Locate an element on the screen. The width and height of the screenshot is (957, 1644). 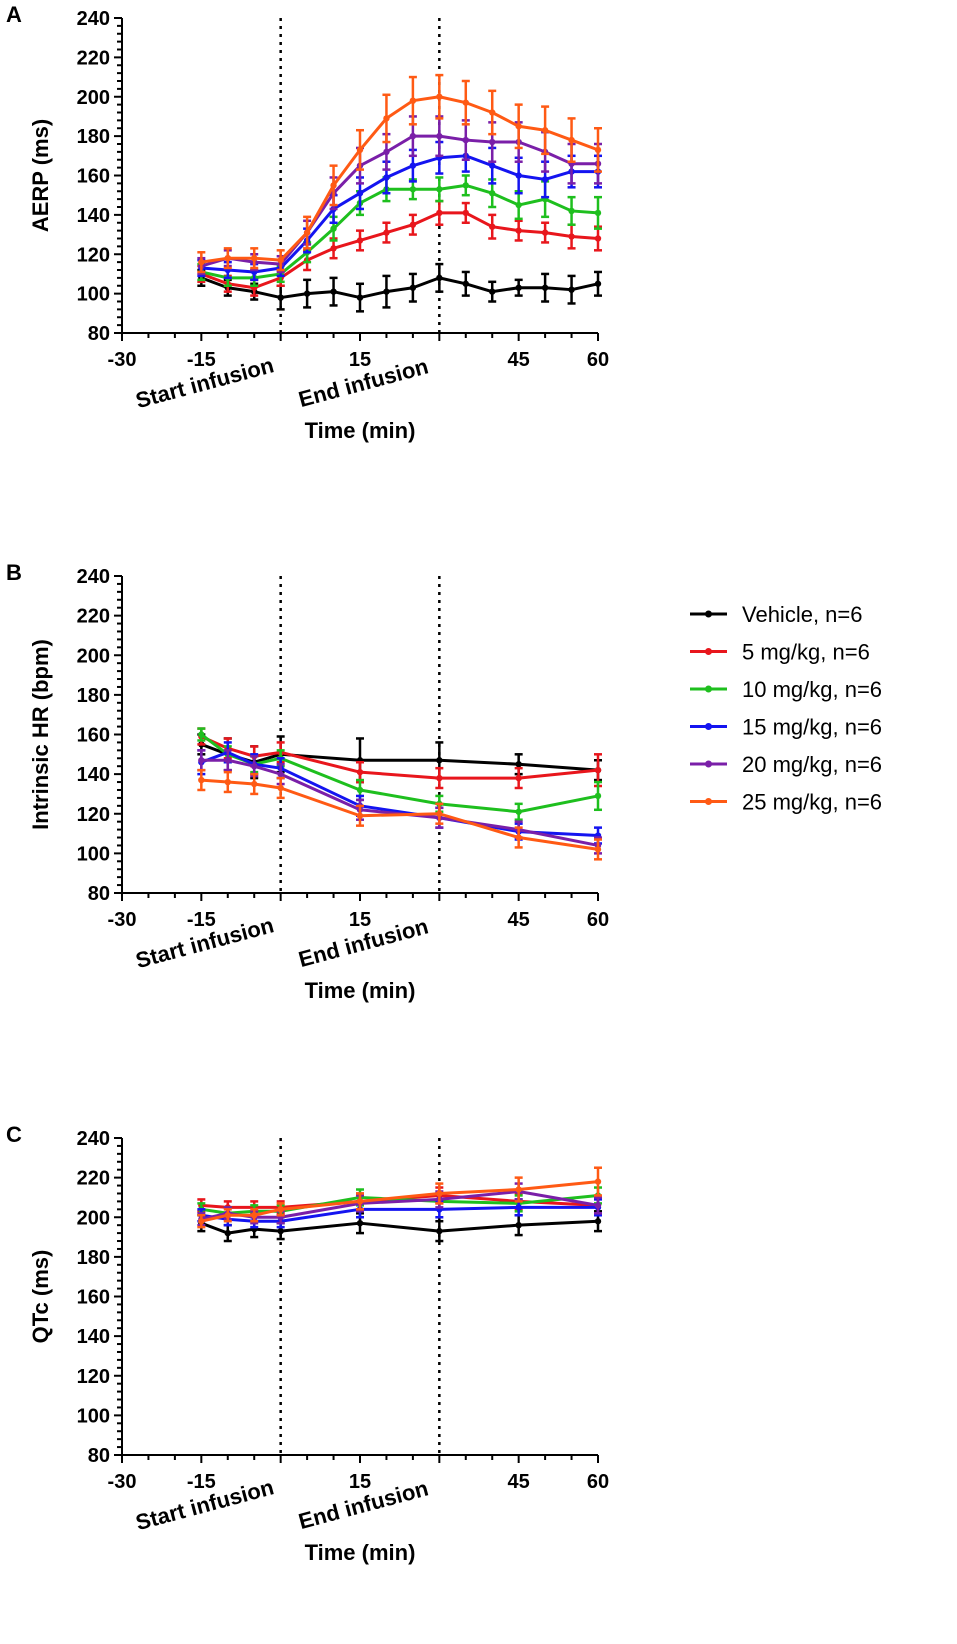
y-tick-label: 140 is located at coordinates (93, 216).